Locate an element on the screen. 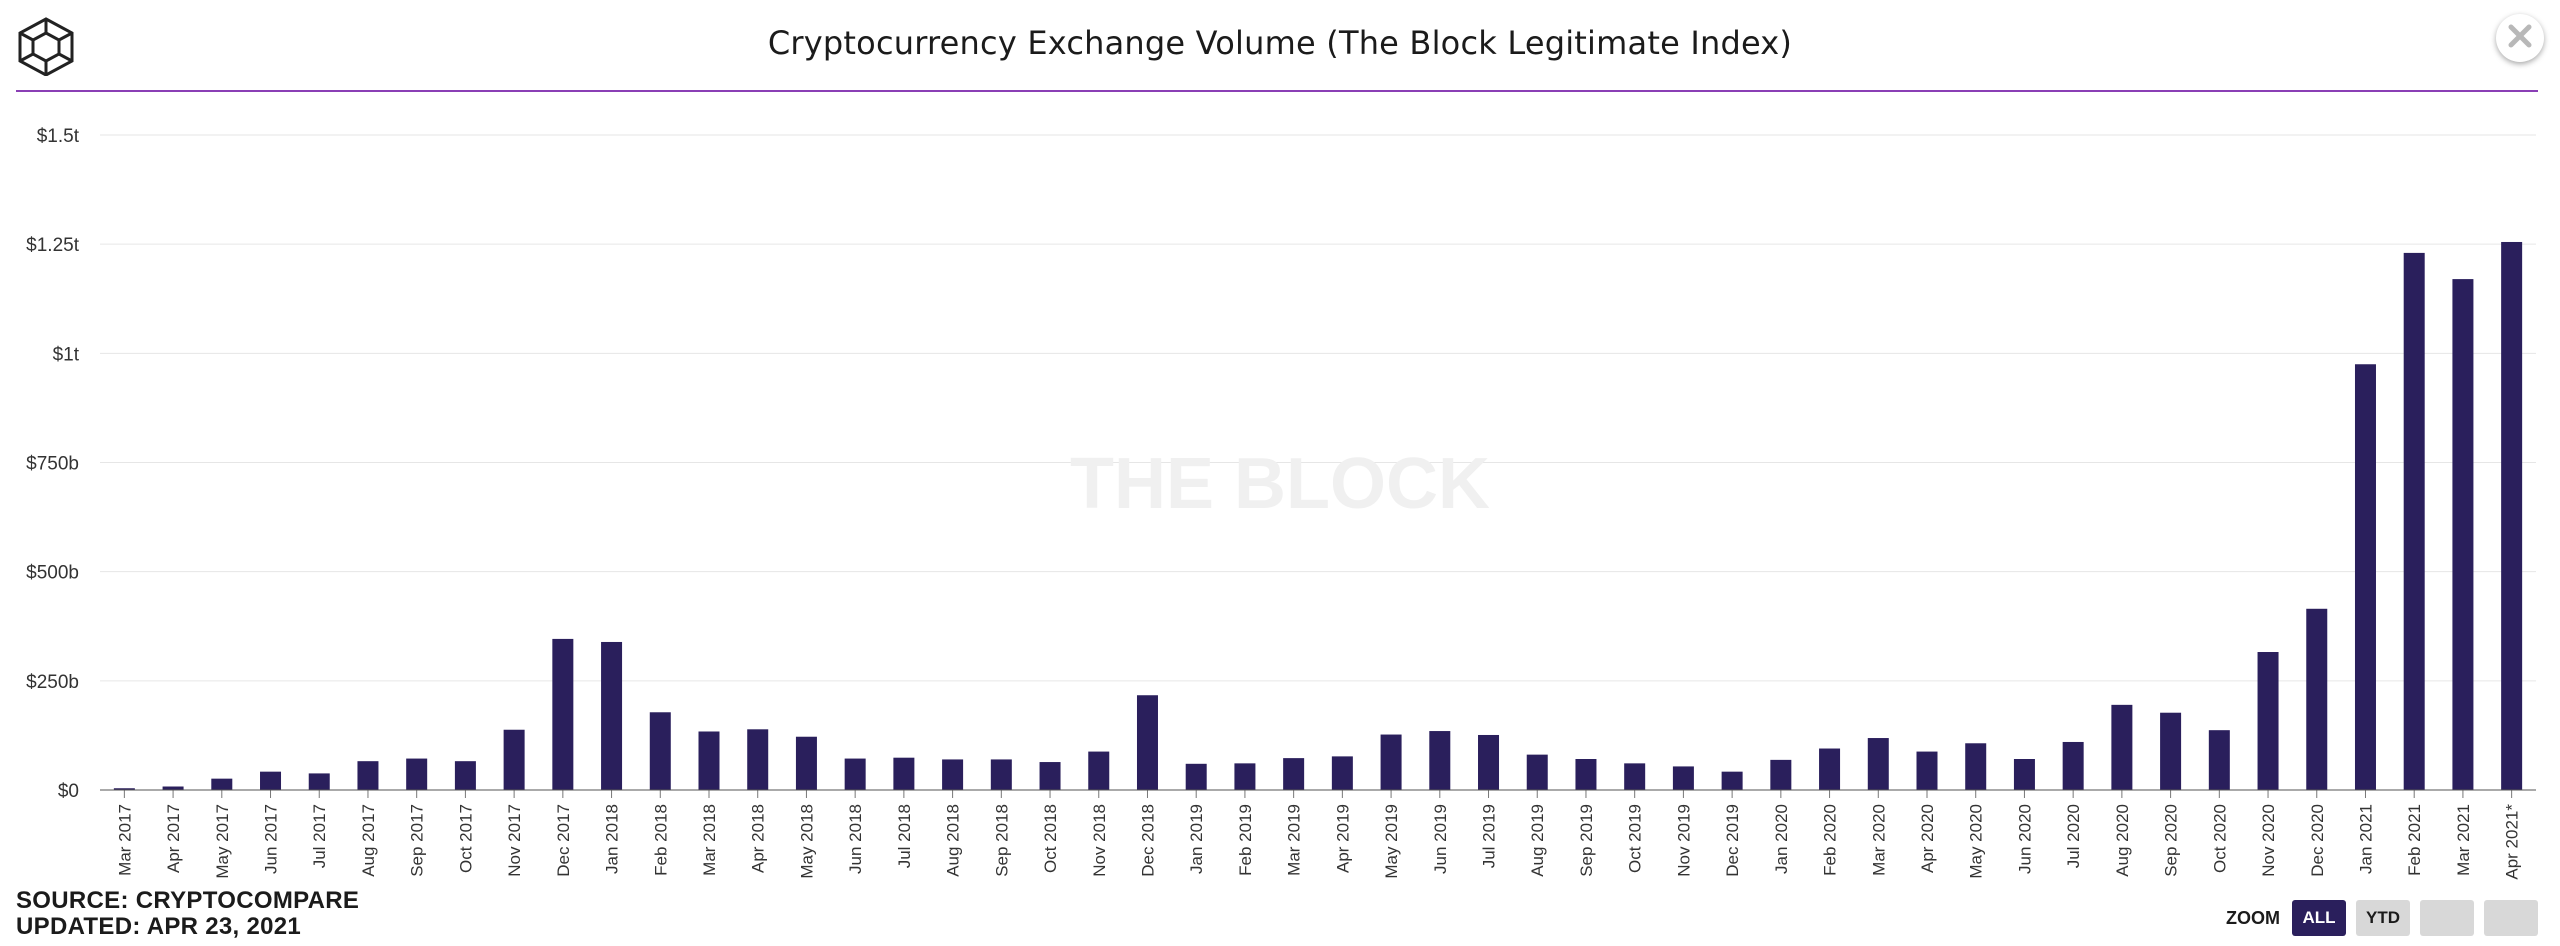 Image resolution: width=2560 pixels, height=946 pixels. y-tick-label: $0 is located at coordinates (68, 791).